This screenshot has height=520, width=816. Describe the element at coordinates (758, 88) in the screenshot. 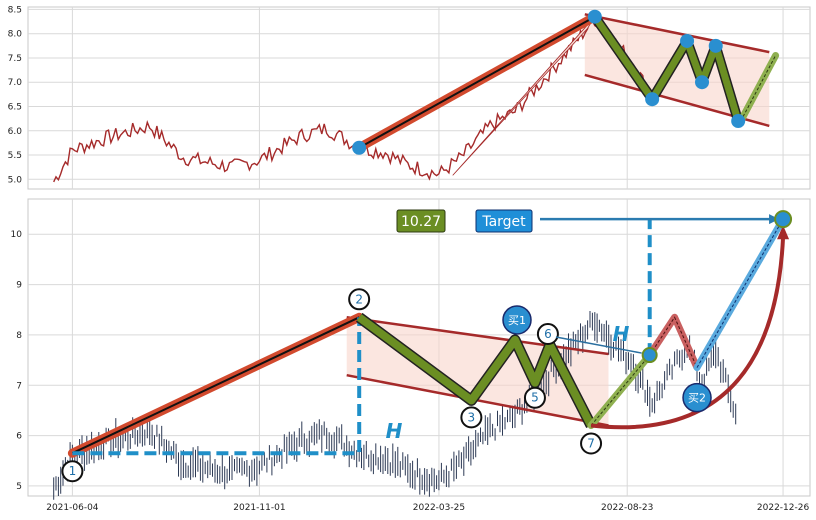

I see `upper-projection-inner` at that location.